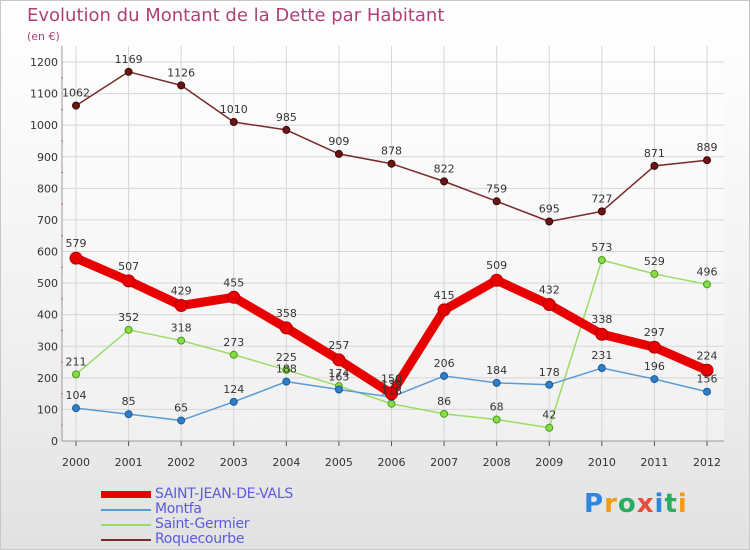 The image size is (750, 550). I want to click on data-label: 124, so click(233, 389).